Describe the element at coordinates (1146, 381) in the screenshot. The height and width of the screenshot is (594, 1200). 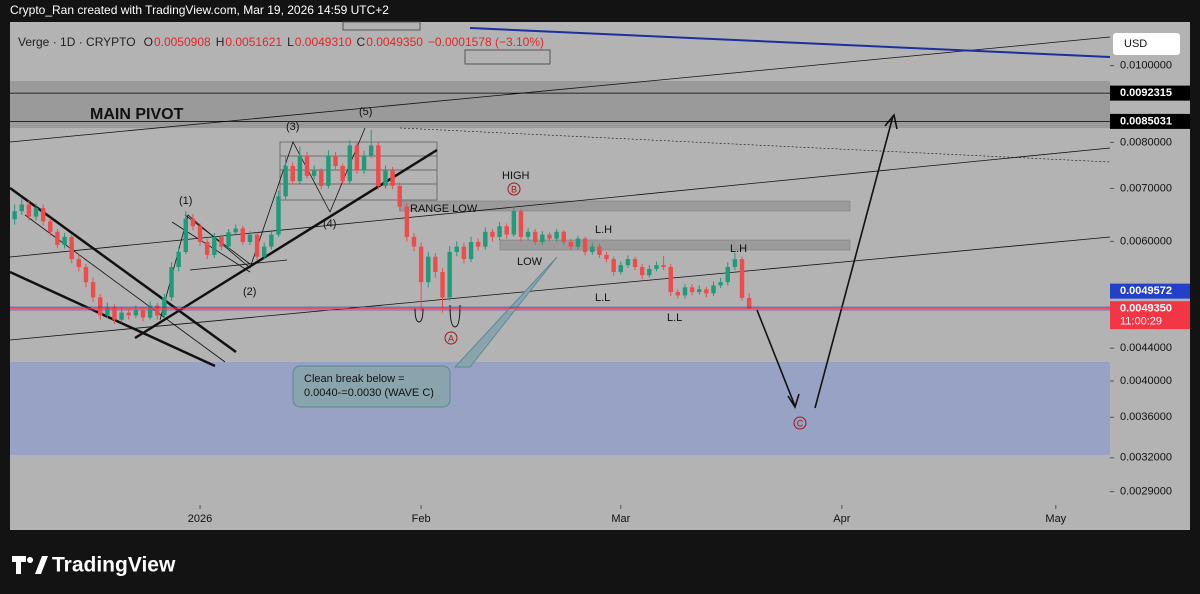
I see `y-tick-label: 0.0040000` at that location.